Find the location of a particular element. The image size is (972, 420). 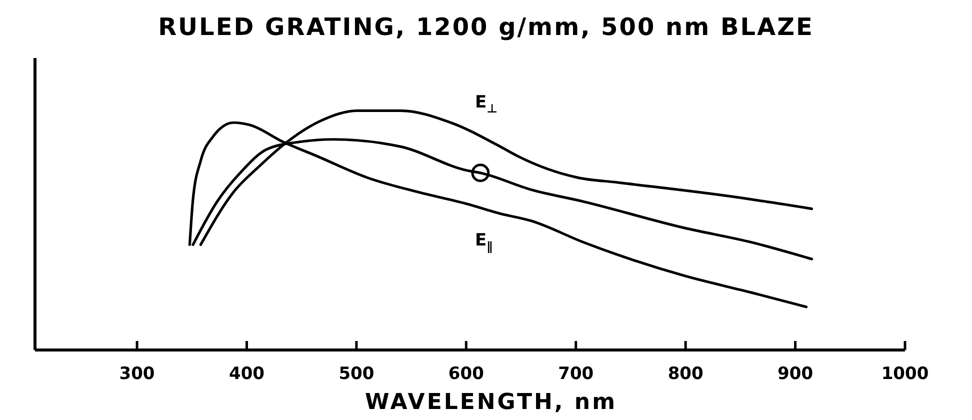

x-tick-label: 1000 is located at coordinates (905, 374).